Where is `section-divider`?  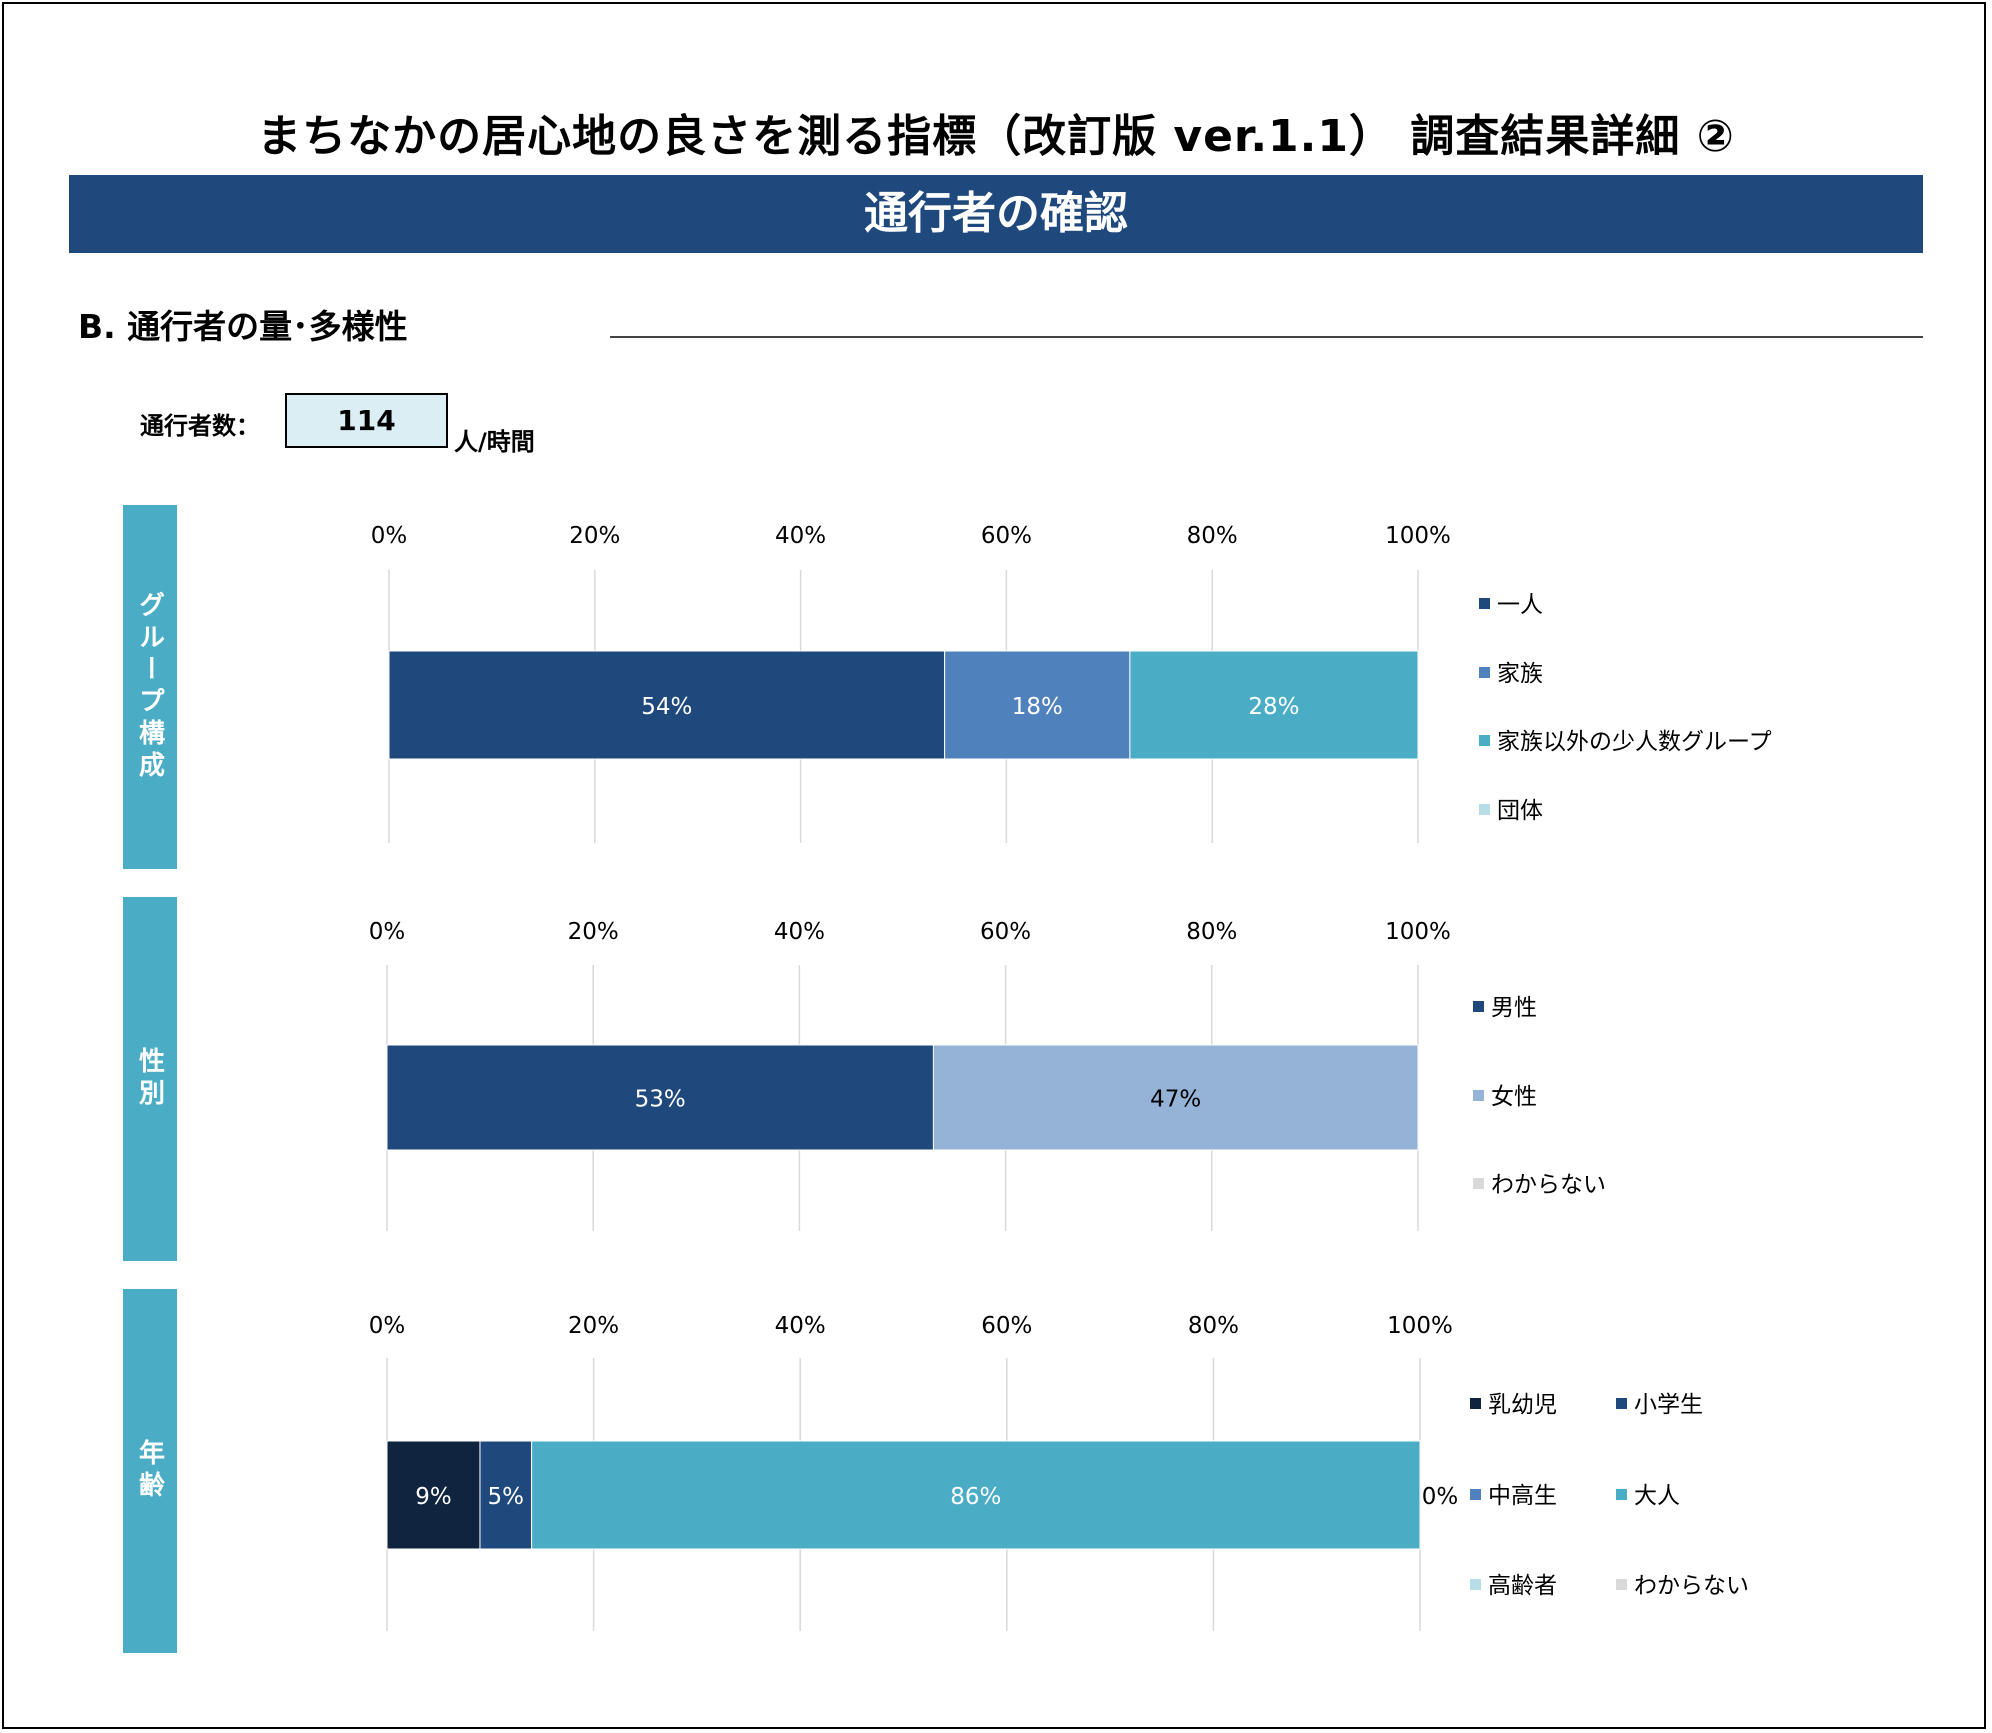
section-divider is located at coordinates (1266, 337).